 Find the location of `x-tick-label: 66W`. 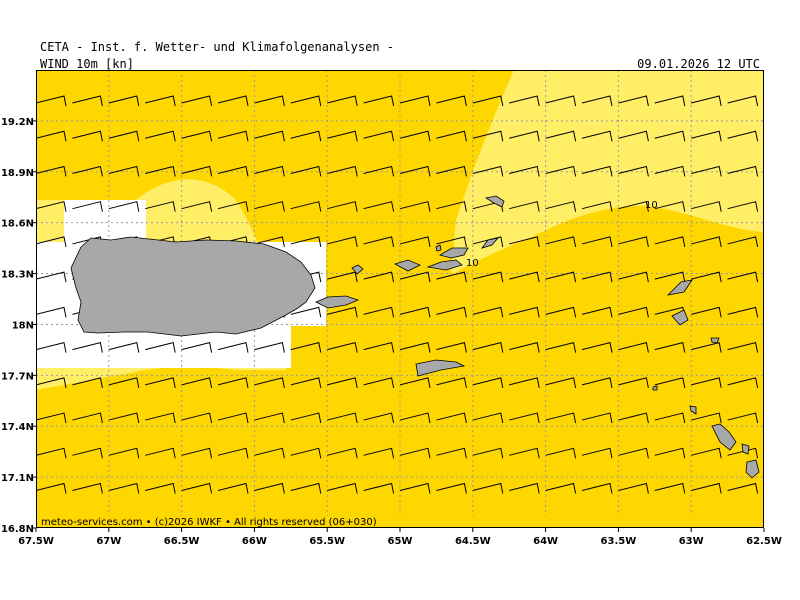

x-tick-label: 66W is located at coordinates (254, 541).